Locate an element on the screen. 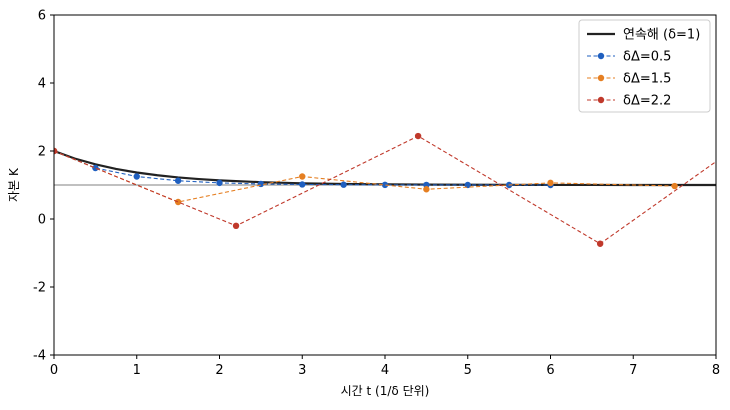 This screenshot has width=730, height=410. x-tick-label: 5 is located at coordinates (468, 370).